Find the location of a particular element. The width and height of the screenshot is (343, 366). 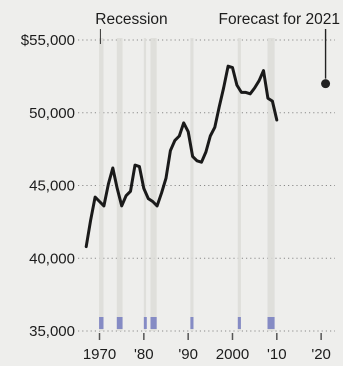

x-tick-label: '10 is located at coordinates (277, 354).